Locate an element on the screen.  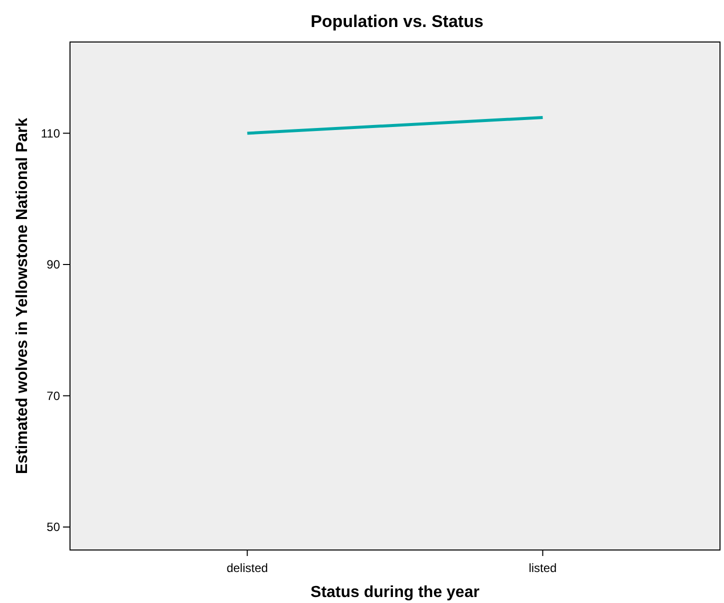
chart-title: Population vs. Status is located at coordinates (397, 21).